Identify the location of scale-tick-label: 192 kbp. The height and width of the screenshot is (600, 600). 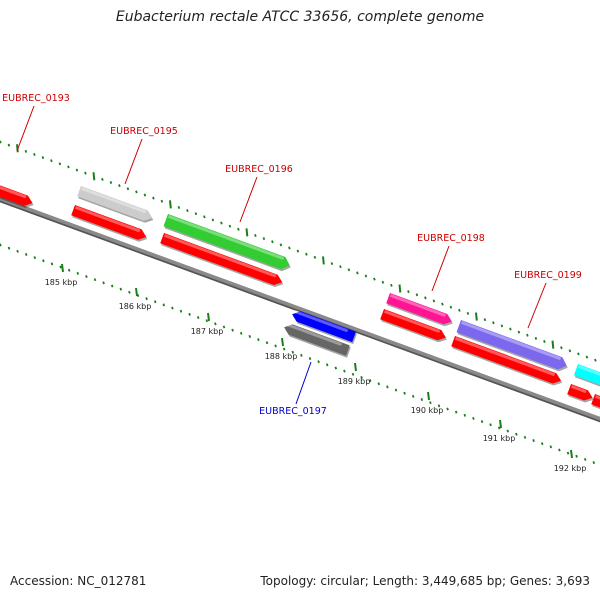
(570, 468).